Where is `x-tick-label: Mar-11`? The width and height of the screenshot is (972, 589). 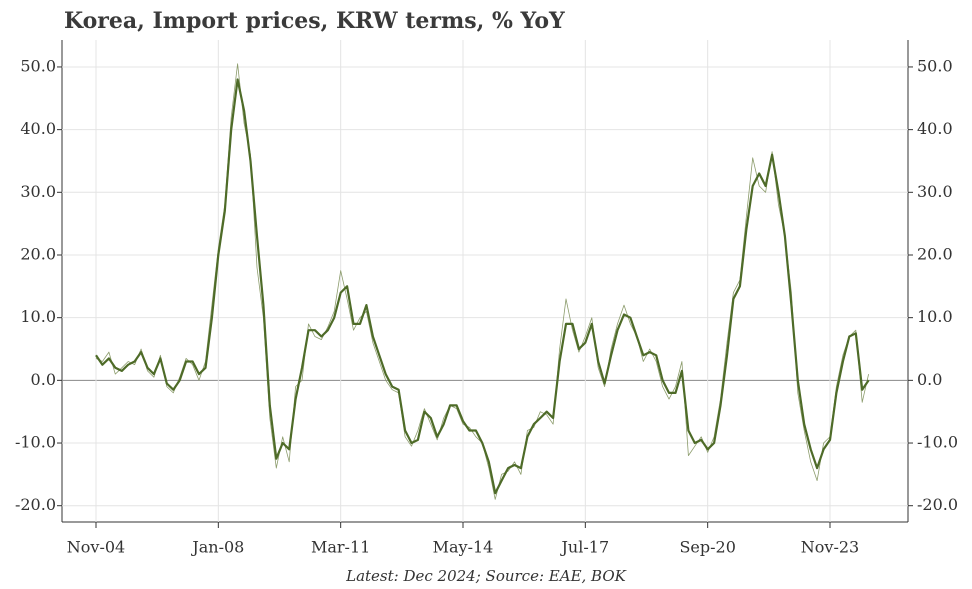 x-tick-label: Mar-11 is located at coordinates (340, 547).